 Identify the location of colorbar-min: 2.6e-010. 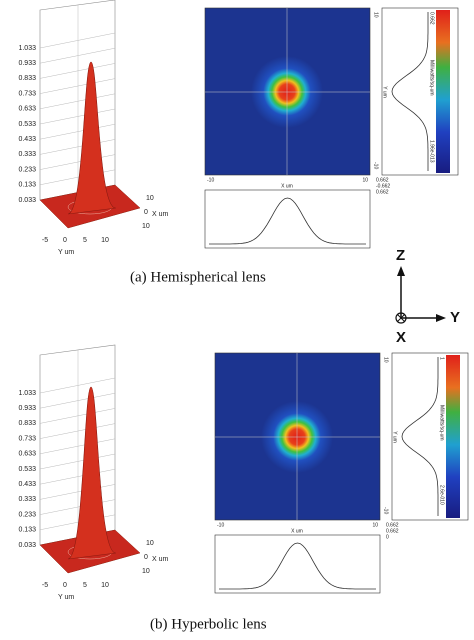
(442, 495).